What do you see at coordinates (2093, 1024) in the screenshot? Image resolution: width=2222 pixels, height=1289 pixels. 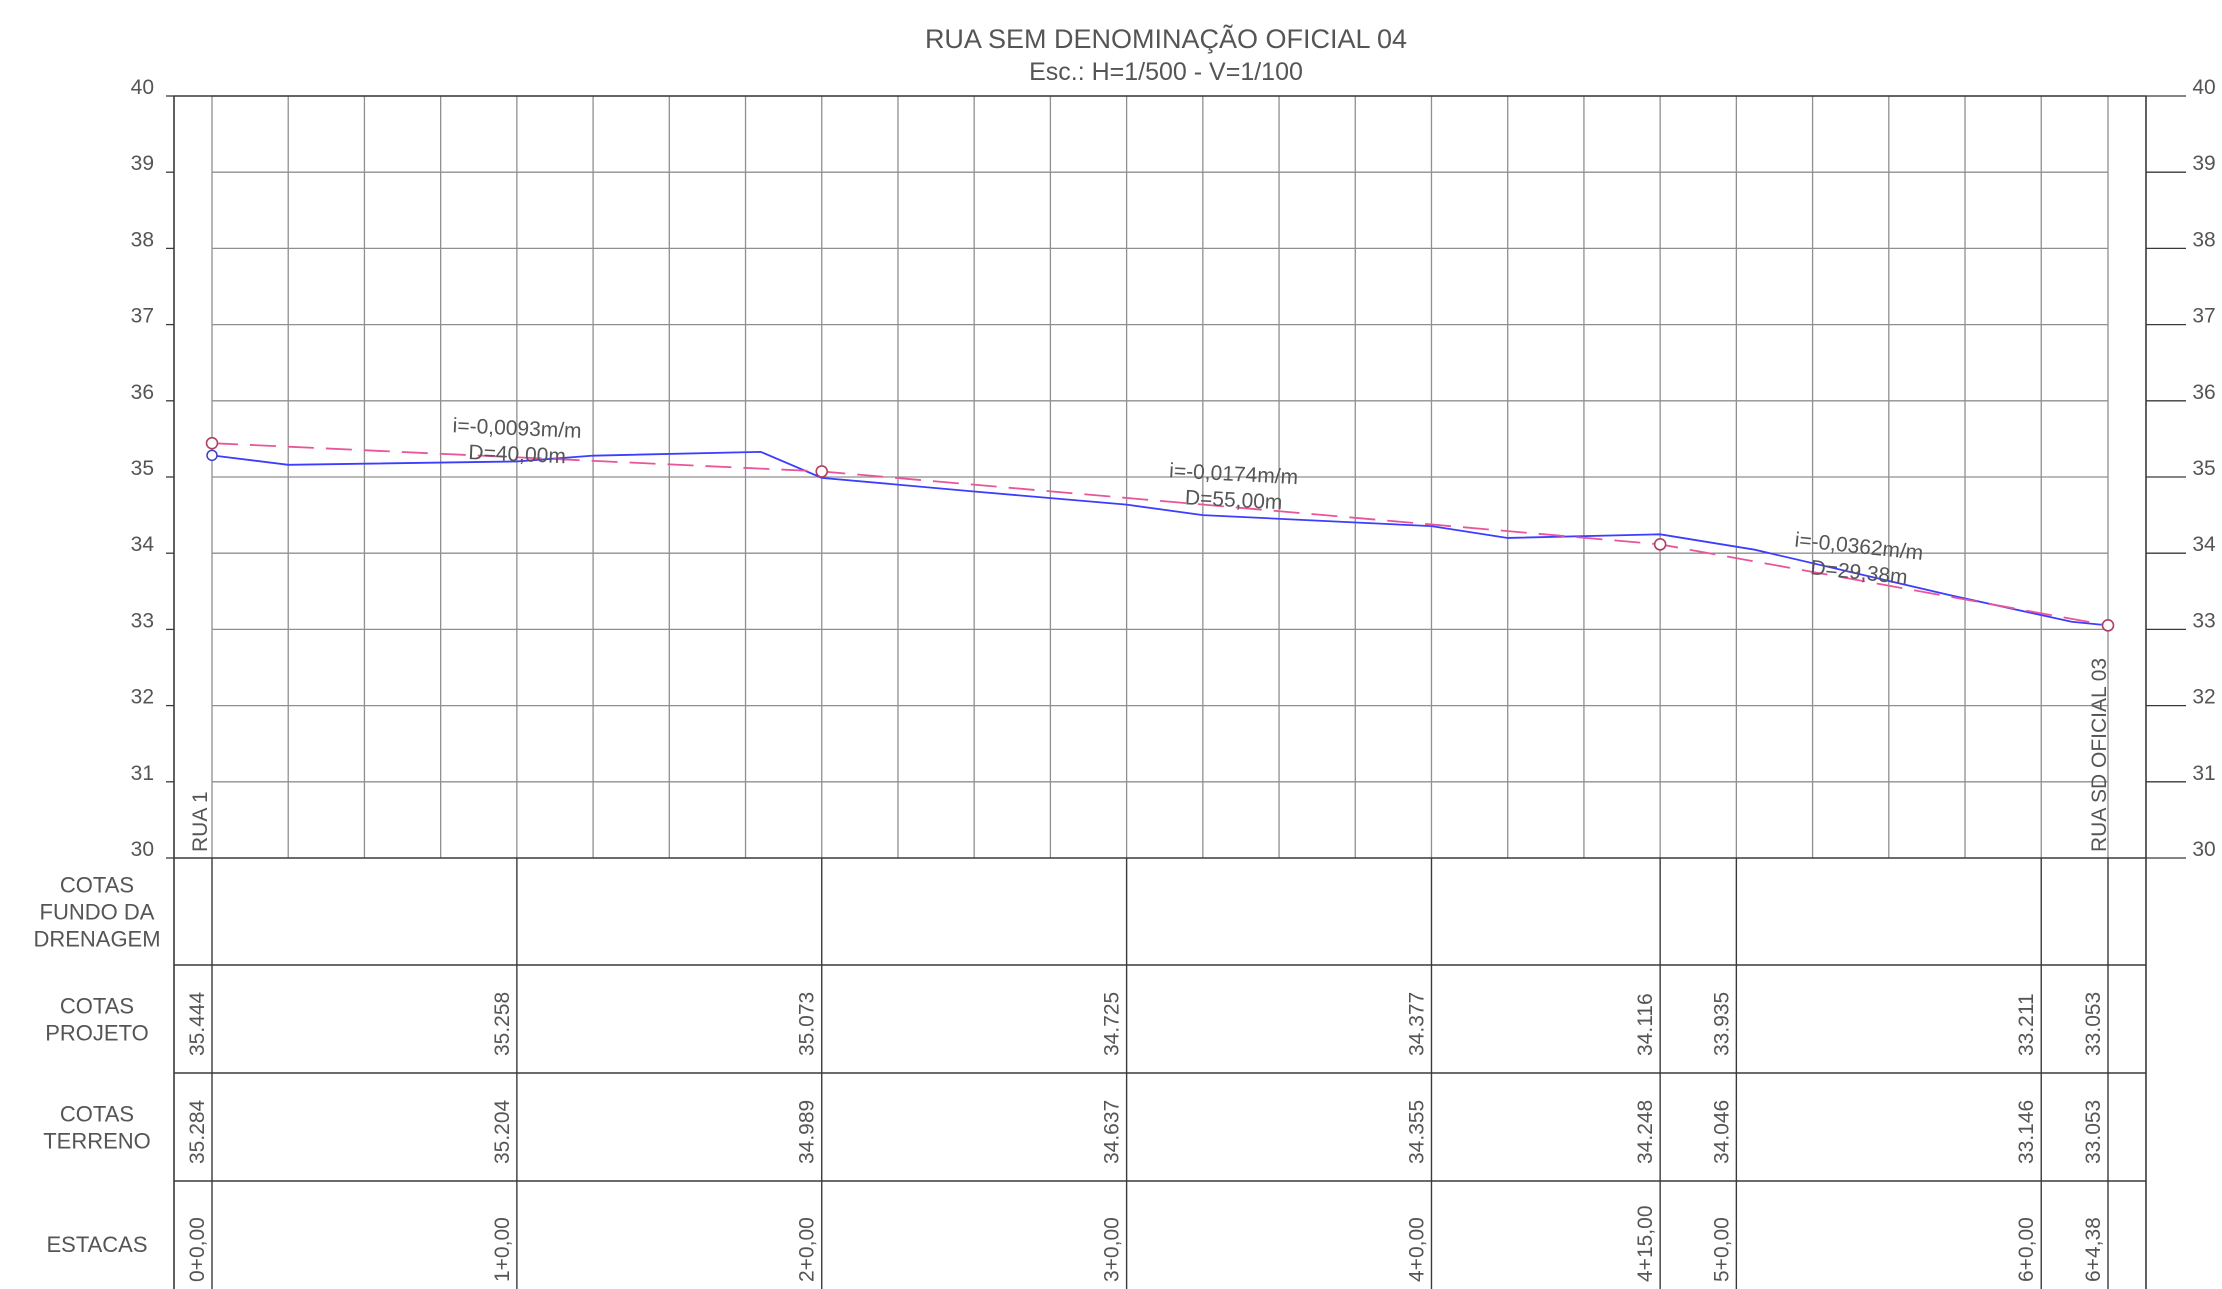 I see `cota-projeto-value: 33.053` at bounding box center [2093, 1024].